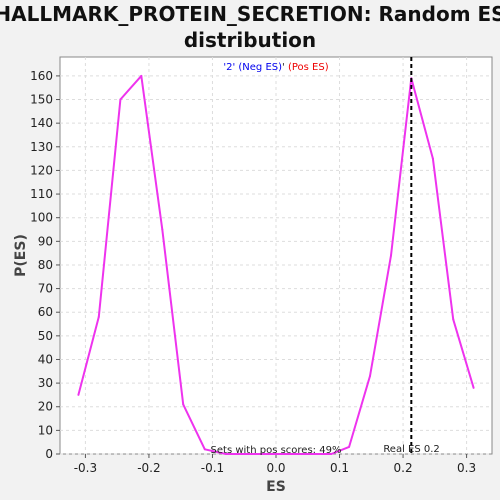  Describe the element at coordinates (45, 359) in the screenshot. I see `y-tick-label: 40` at that location.